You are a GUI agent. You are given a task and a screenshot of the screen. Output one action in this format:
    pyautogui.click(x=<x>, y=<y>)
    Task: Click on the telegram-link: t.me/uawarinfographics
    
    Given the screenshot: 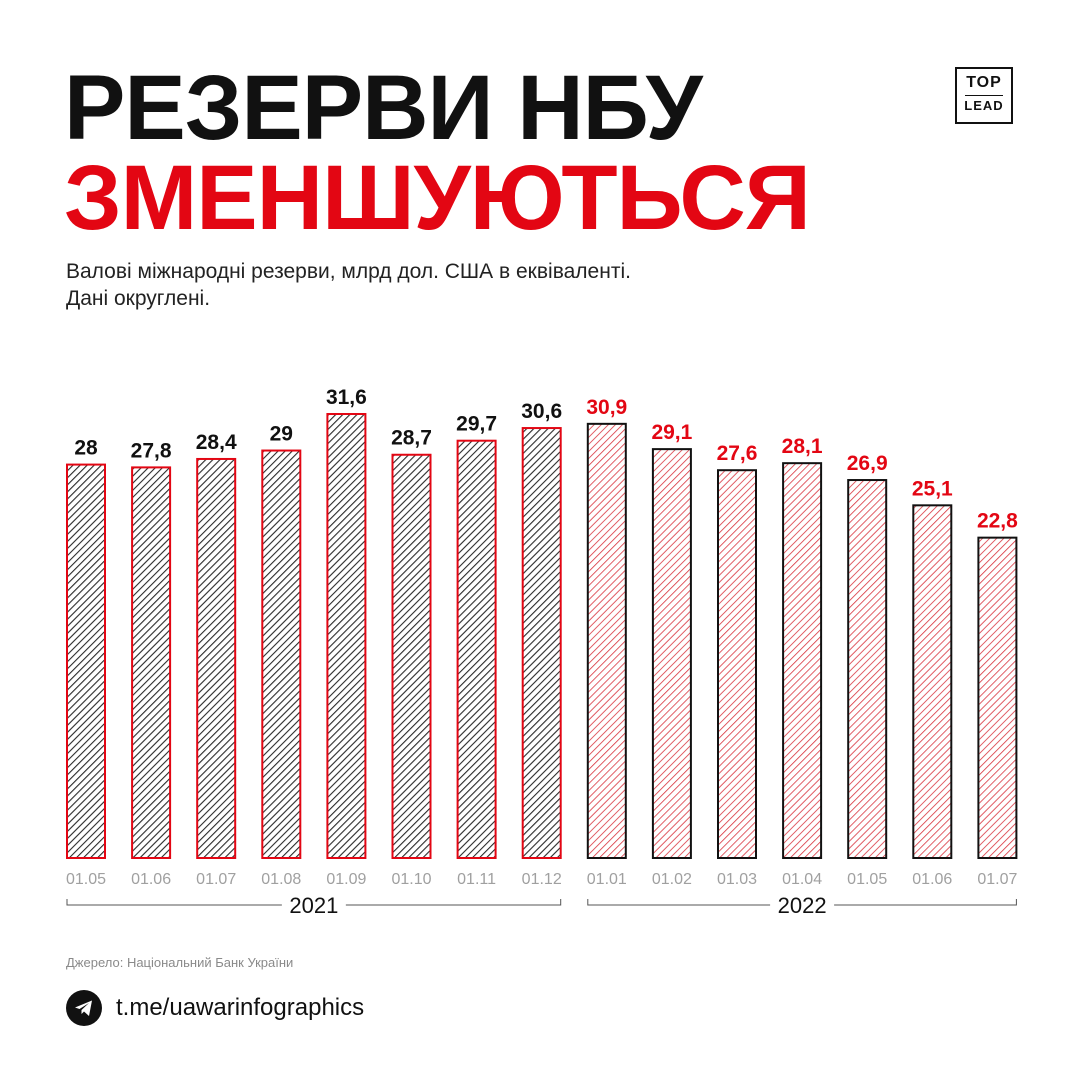 What is the action you would take?
    pyautogui.click(x=215, y=1008)
    